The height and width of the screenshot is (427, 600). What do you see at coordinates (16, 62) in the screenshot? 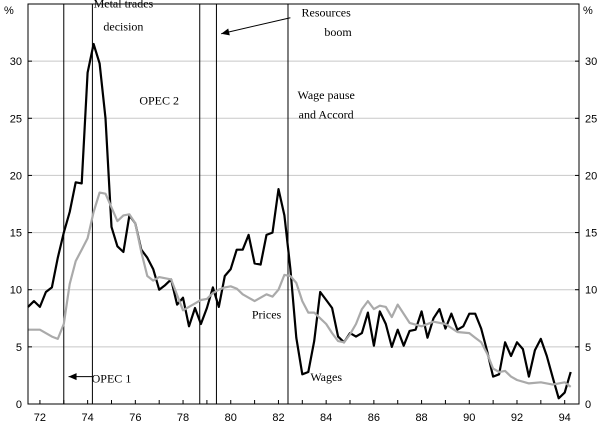
I see `y-tick-label-left: 30` at bounding box center [16, 62].